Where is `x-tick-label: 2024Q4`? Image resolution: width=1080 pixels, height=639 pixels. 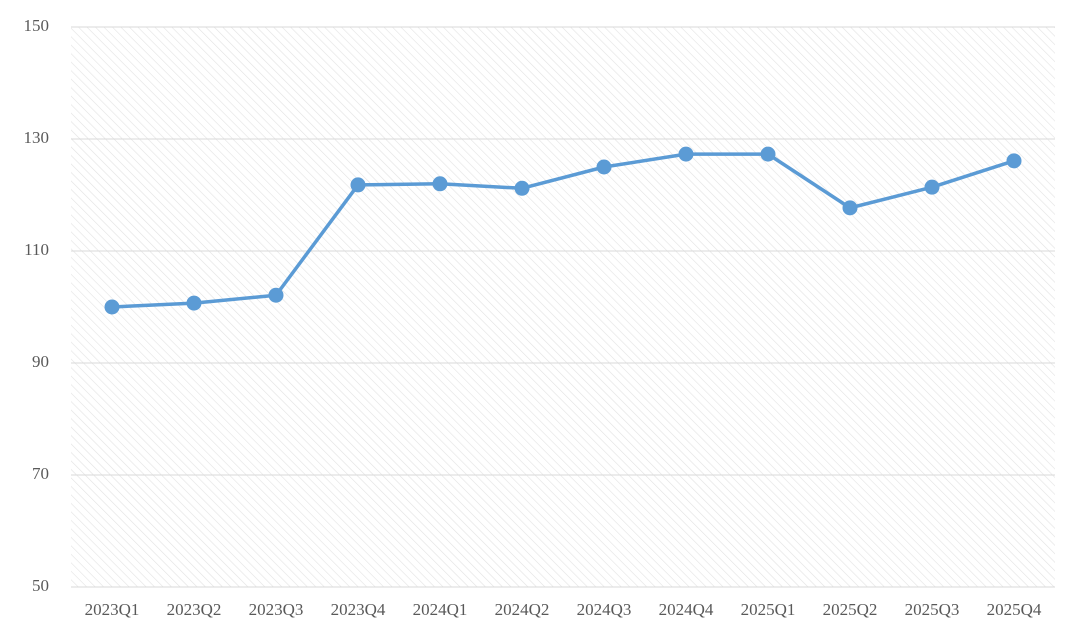 x-tick-label: 2024Q4 is located at coordinates (686, 609).